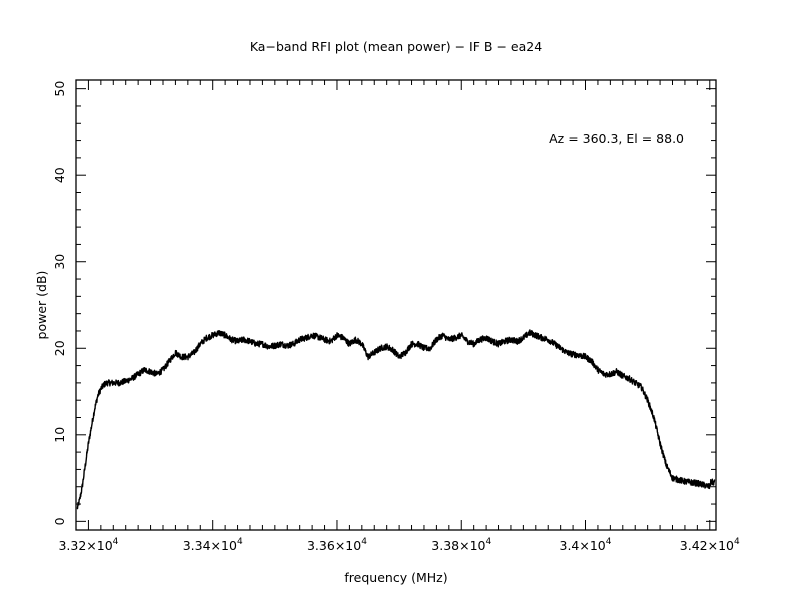 Image resolution: width=792 pixels, height=612 pixels. Describe the element at coordinates (334, 545) in the screenshot. I see `x-tick-mantissa: 3.36×10` at that location.